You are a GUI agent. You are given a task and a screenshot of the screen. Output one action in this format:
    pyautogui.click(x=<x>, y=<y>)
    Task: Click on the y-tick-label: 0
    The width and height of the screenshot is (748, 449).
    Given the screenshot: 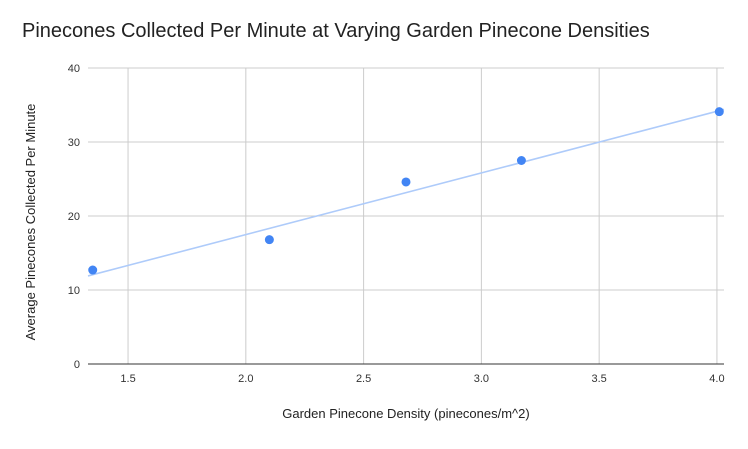 What is the action you would take?
    pyautogui.click(x=77, y=365)
    